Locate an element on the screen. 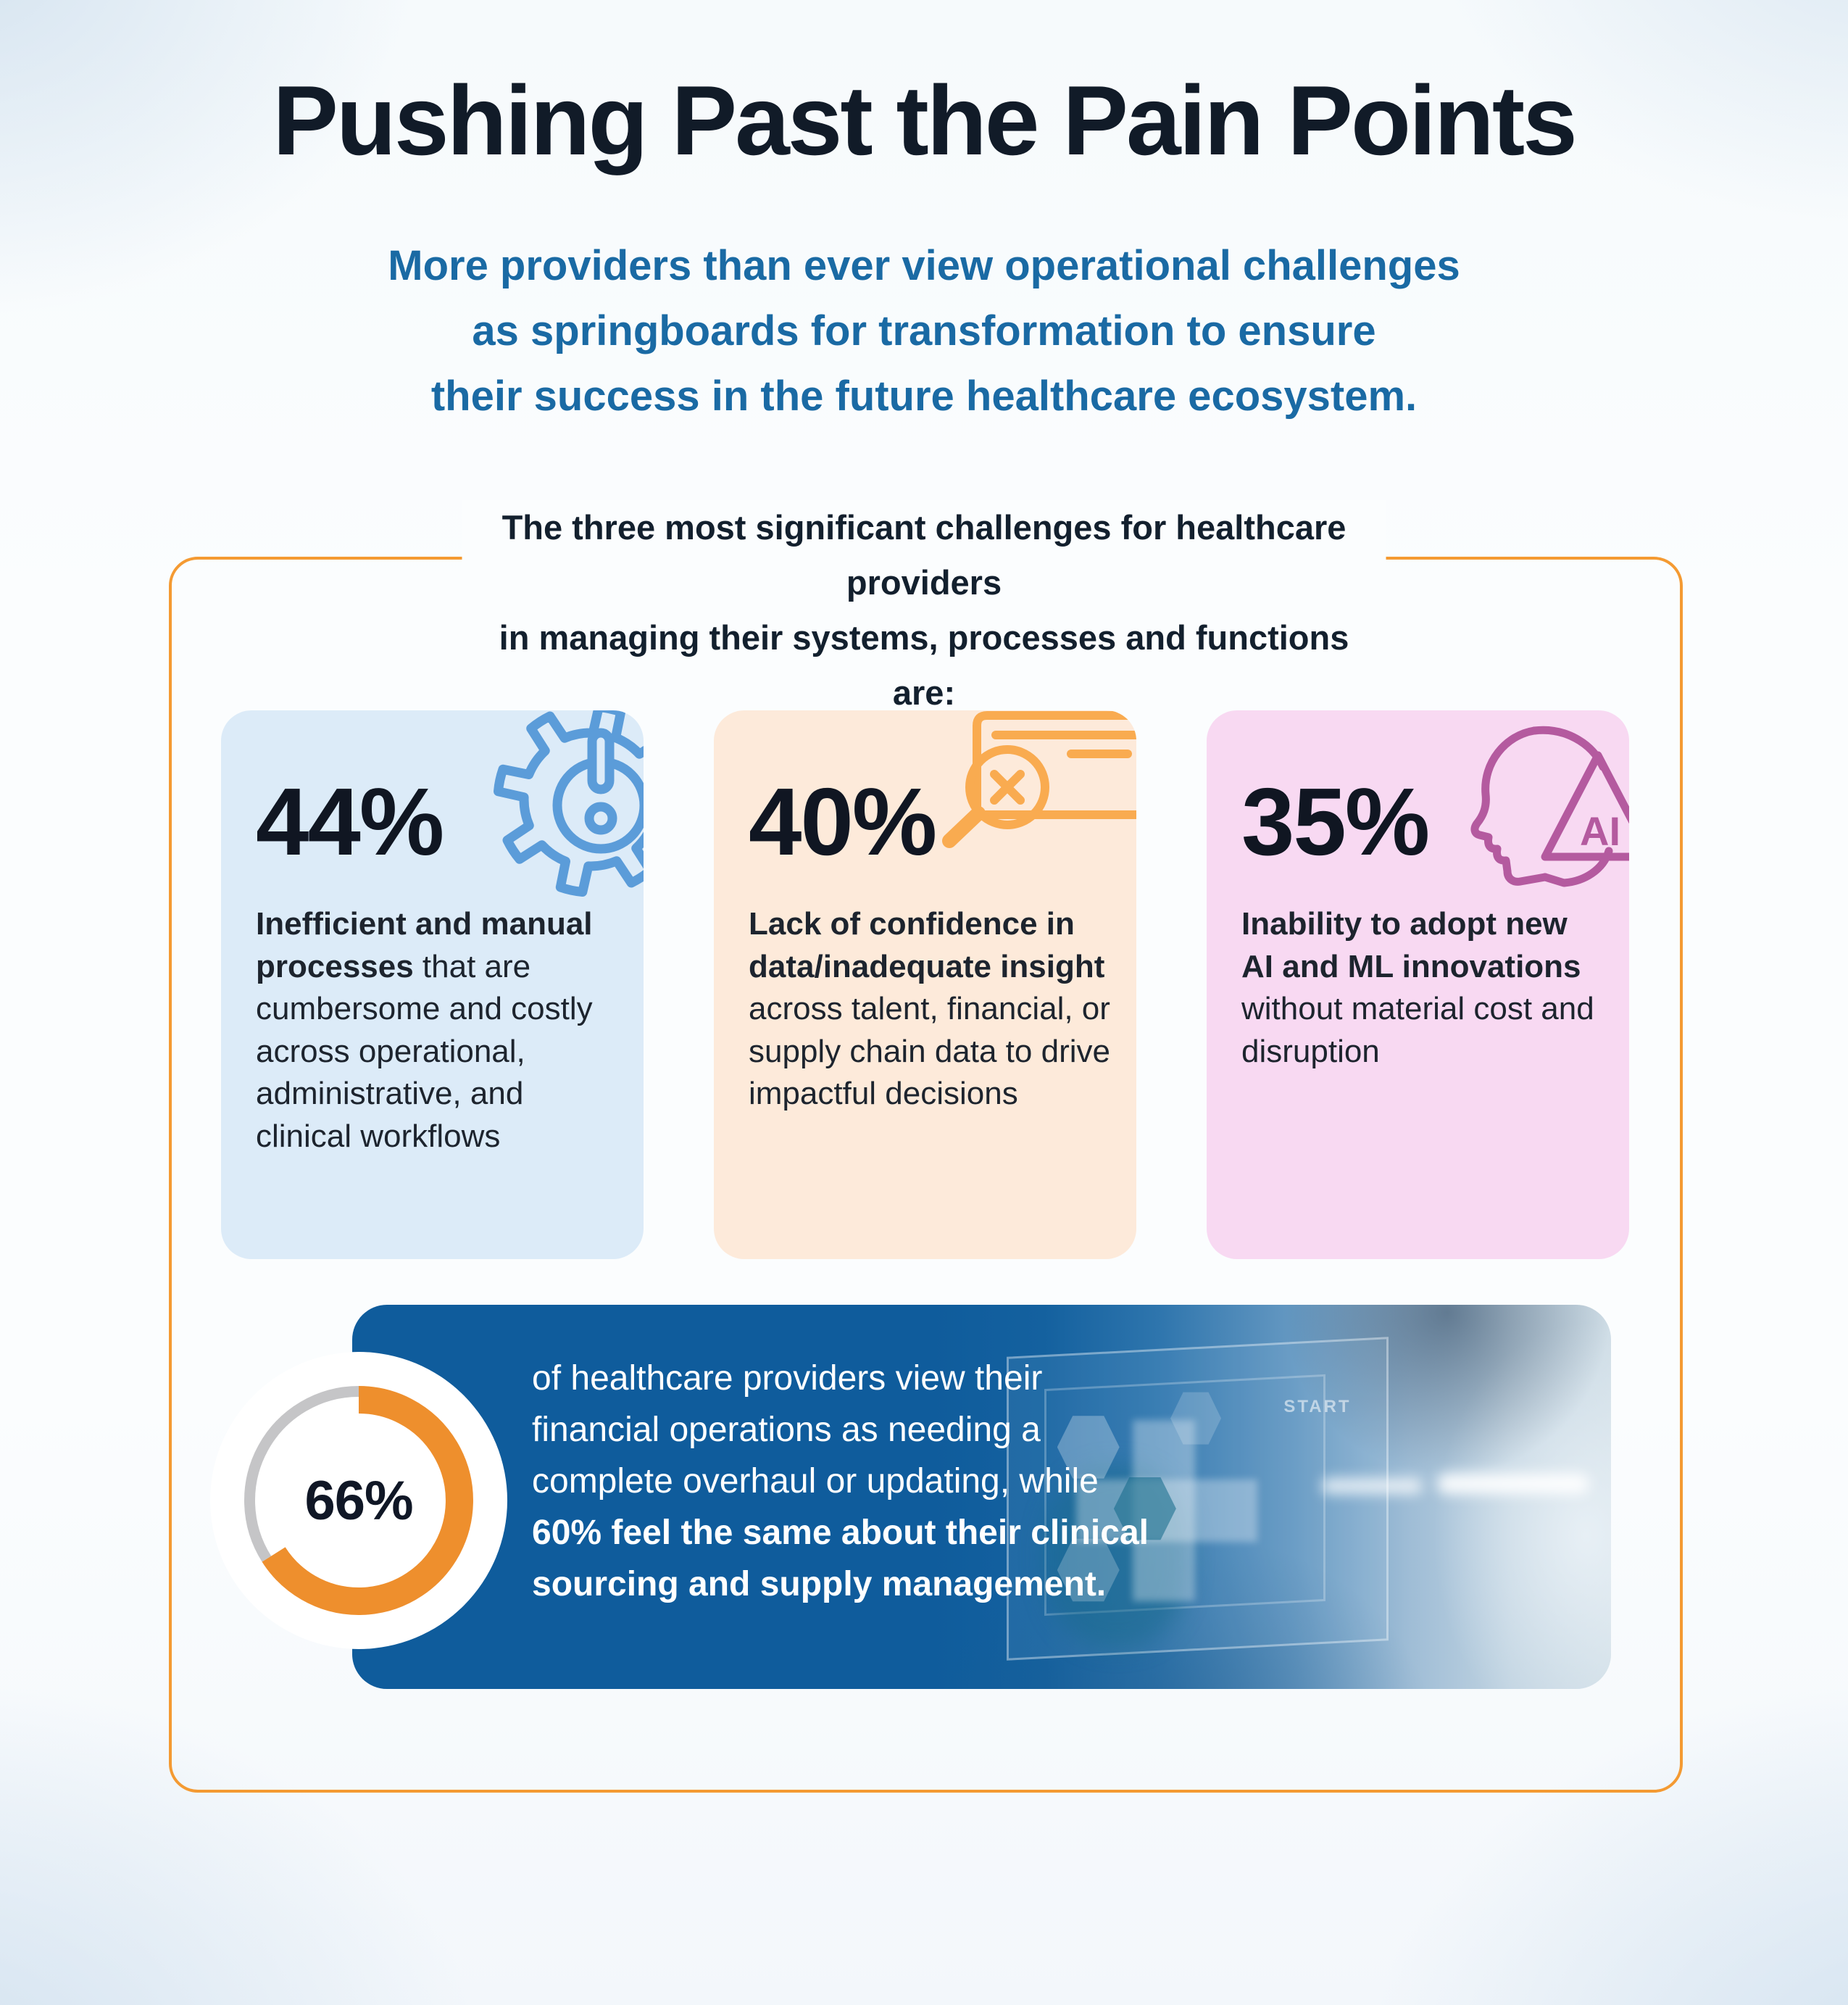 Image resolution: width=1848 pixels, height=2005 pixels. gear-exclamation-icon is located at coordinates (569, 804).